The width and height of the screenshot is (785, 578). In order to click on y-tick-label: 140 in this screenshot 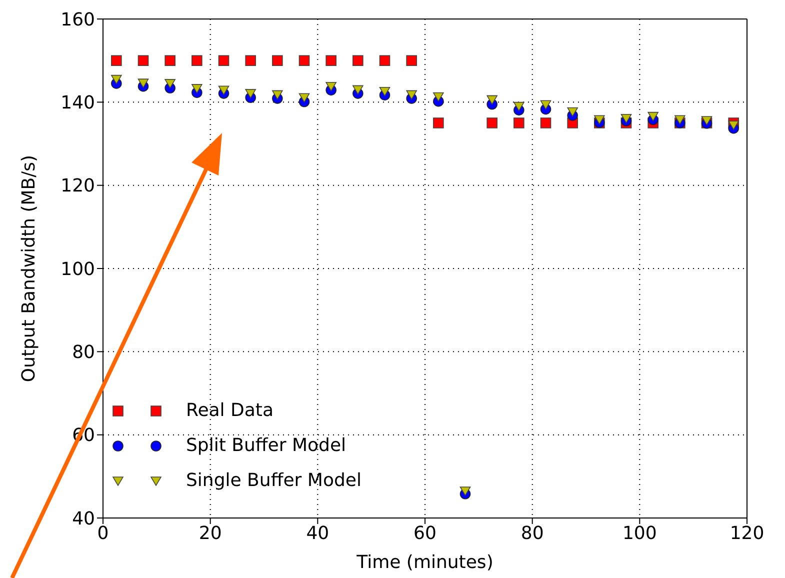, I will do `click(77, 103)`.